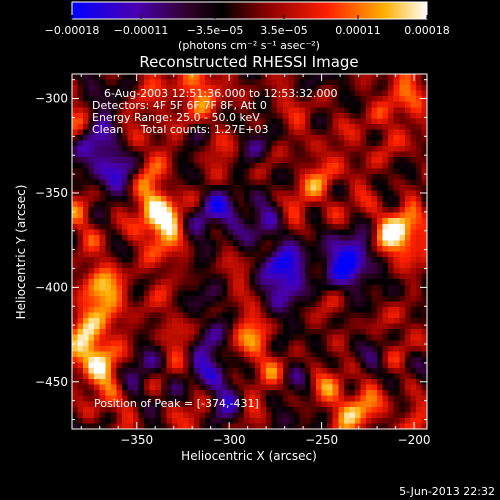 This screenshot has width=500, height=500. I want to click on colorbar-unit-label: (photons cm⁻² s⁻¹ asec⁻²), so click(249, 45).